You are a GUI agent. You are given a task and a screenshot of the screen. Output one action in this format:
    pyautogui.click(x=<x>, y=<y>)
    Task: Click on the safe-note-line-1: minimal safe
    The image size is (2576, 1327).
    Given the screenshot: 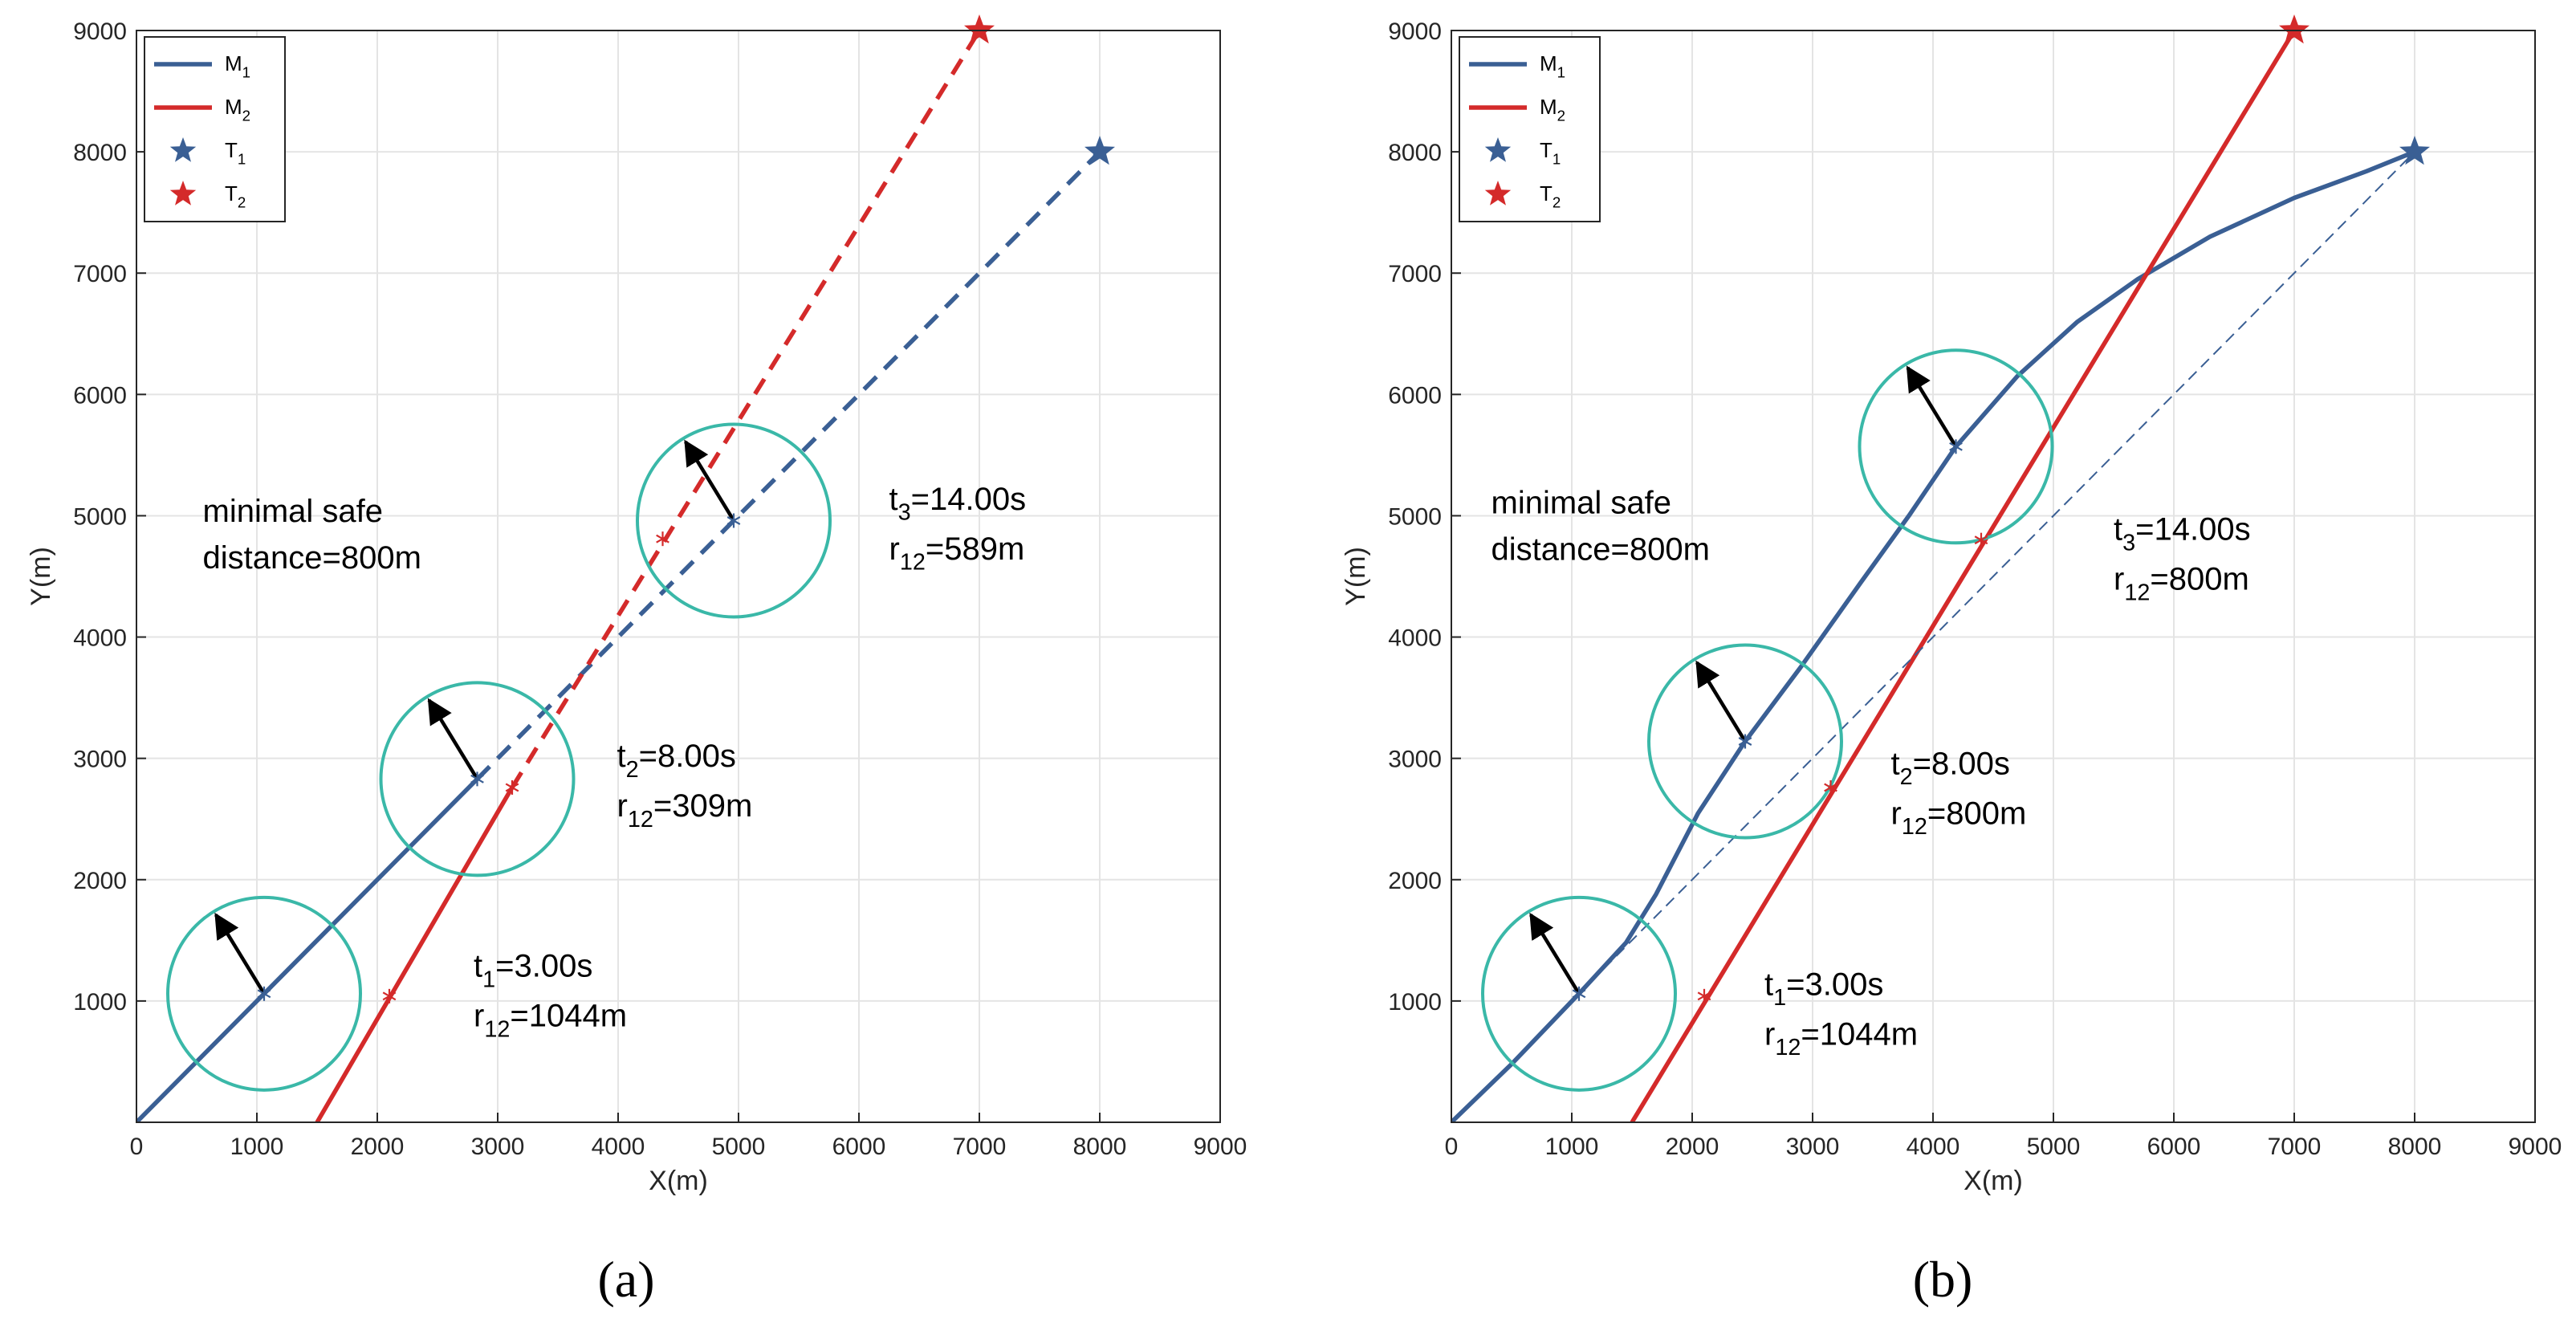 What is the action you would take?
    pyautogui.click(x=1581, y=503)
    